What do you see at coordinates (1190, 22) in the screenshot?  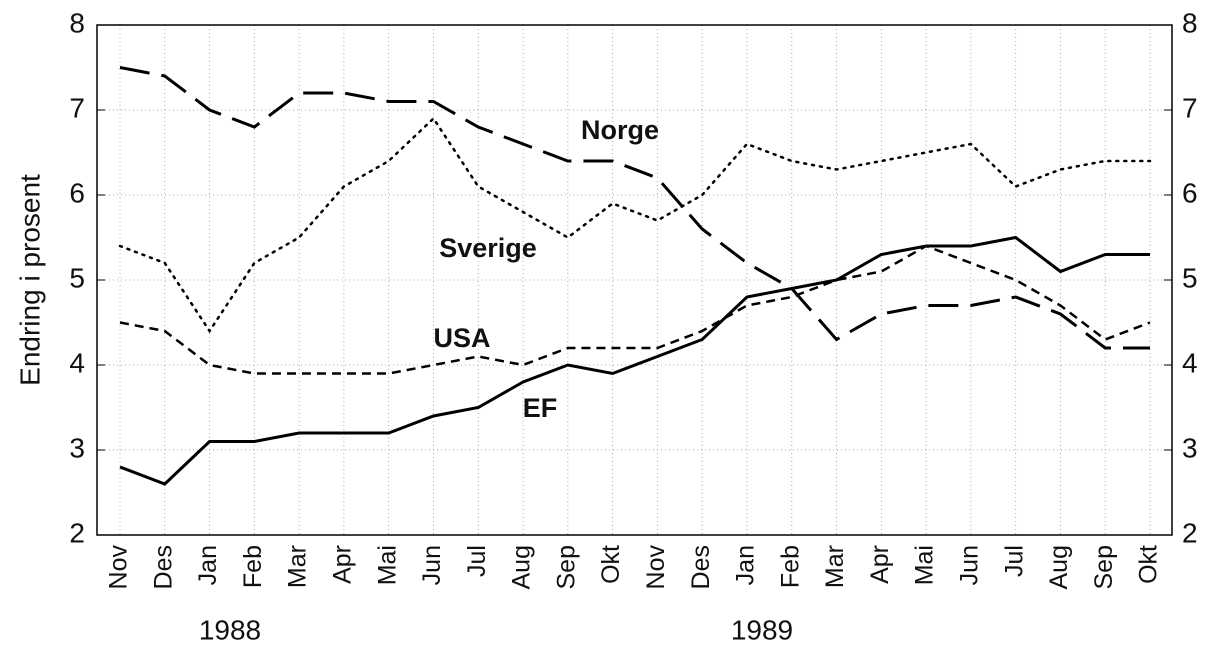 I see `y2-tick-label: 8` at bounding box center [1190, 22].